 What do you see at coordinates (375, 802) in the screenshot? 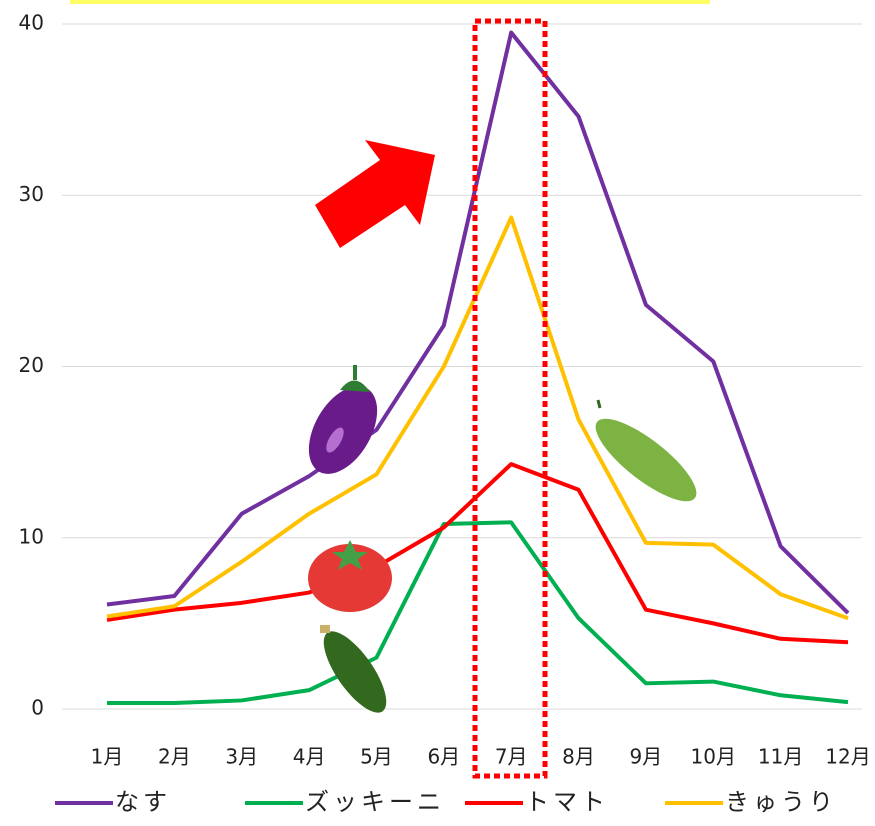
I see `legend-label: ズッキーニ` at bounding box center [375, 802].